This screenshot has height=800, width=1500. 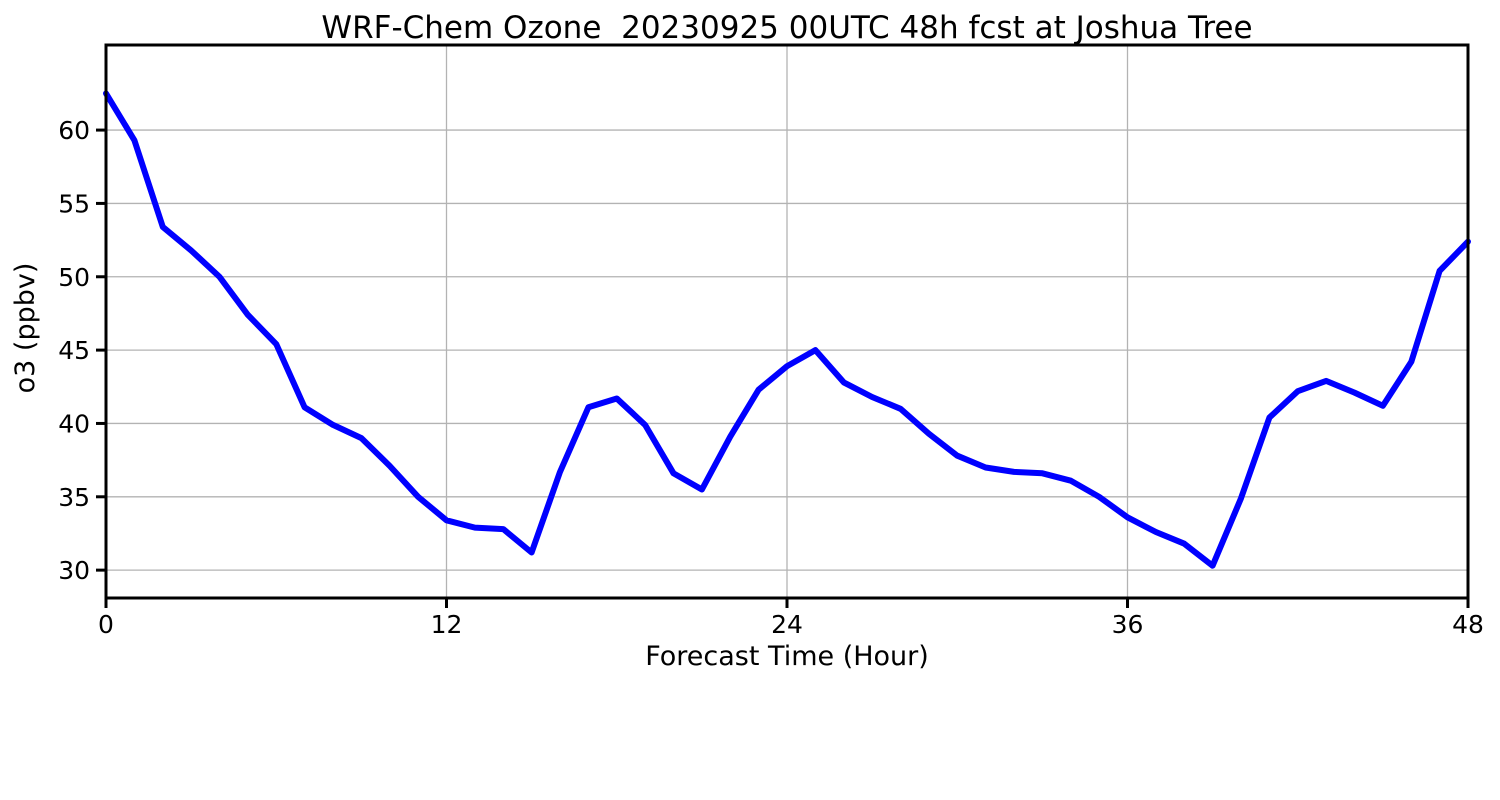 What do you see at coordinates (1128, 624) in the screenshot?
I see `x-tick-label: 36` at bounding box center [1128, 624].